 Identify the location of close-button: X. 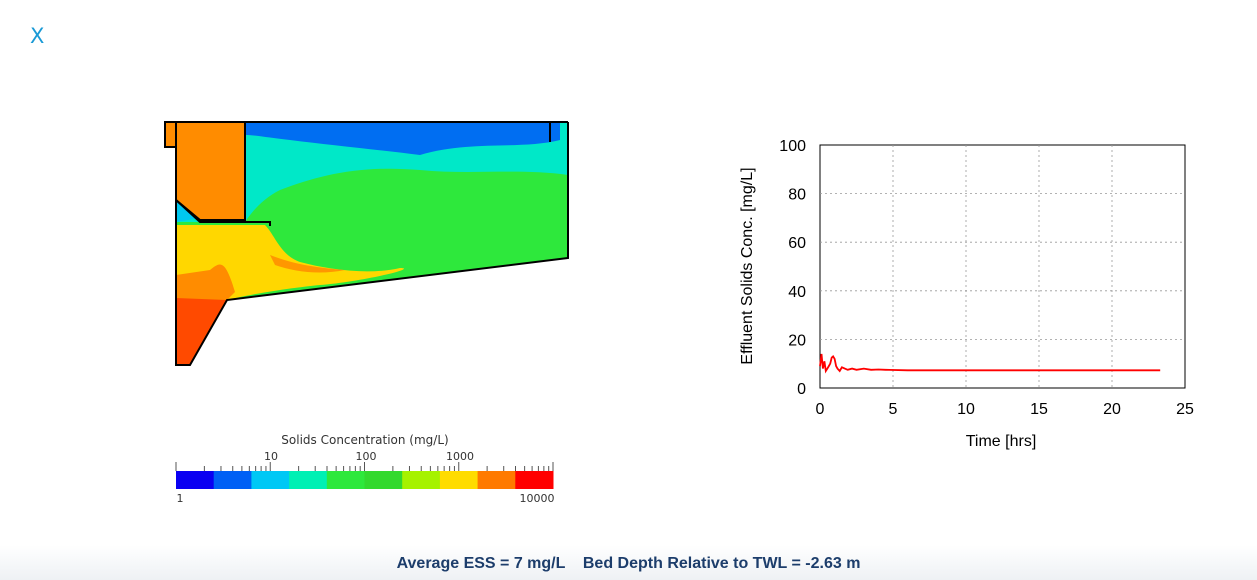
(37, 36).